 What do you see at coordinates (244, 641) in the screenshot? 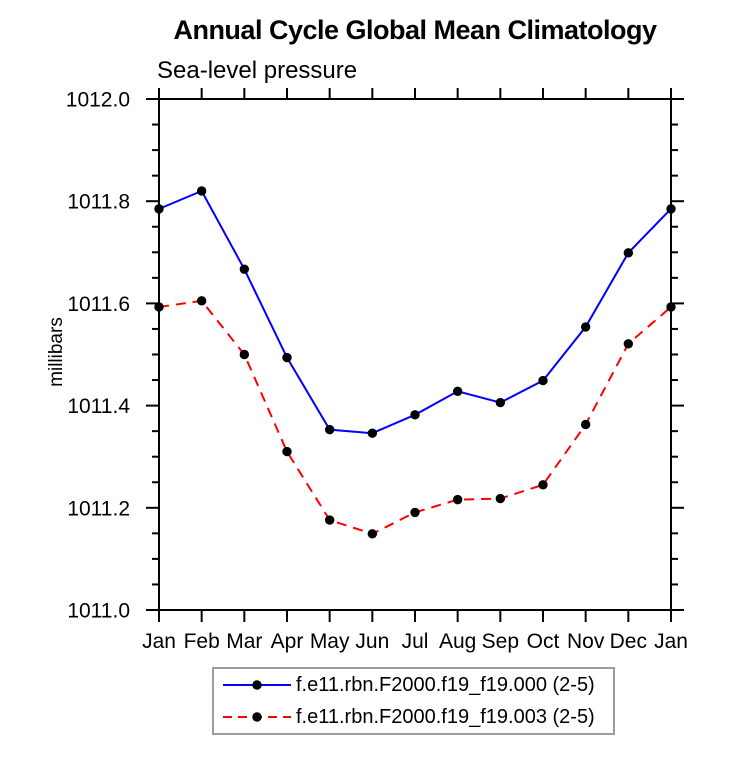
I see `x-axis-tick-label: Mar` at bounding box center [244, 641].